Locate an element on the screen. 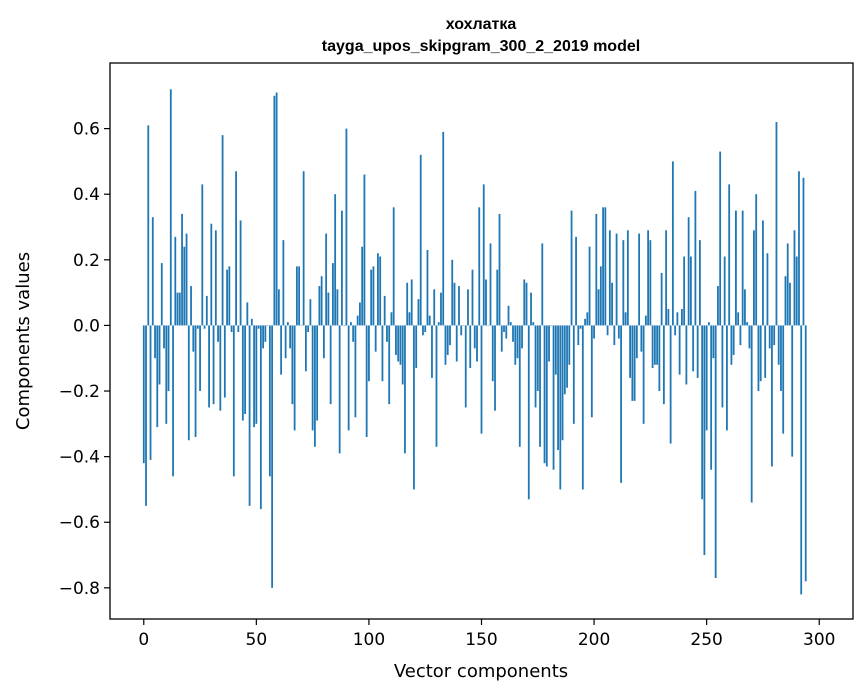 The image size is (867, 696). y-tick-label: 0.2 is located at coordinates (86, 261).